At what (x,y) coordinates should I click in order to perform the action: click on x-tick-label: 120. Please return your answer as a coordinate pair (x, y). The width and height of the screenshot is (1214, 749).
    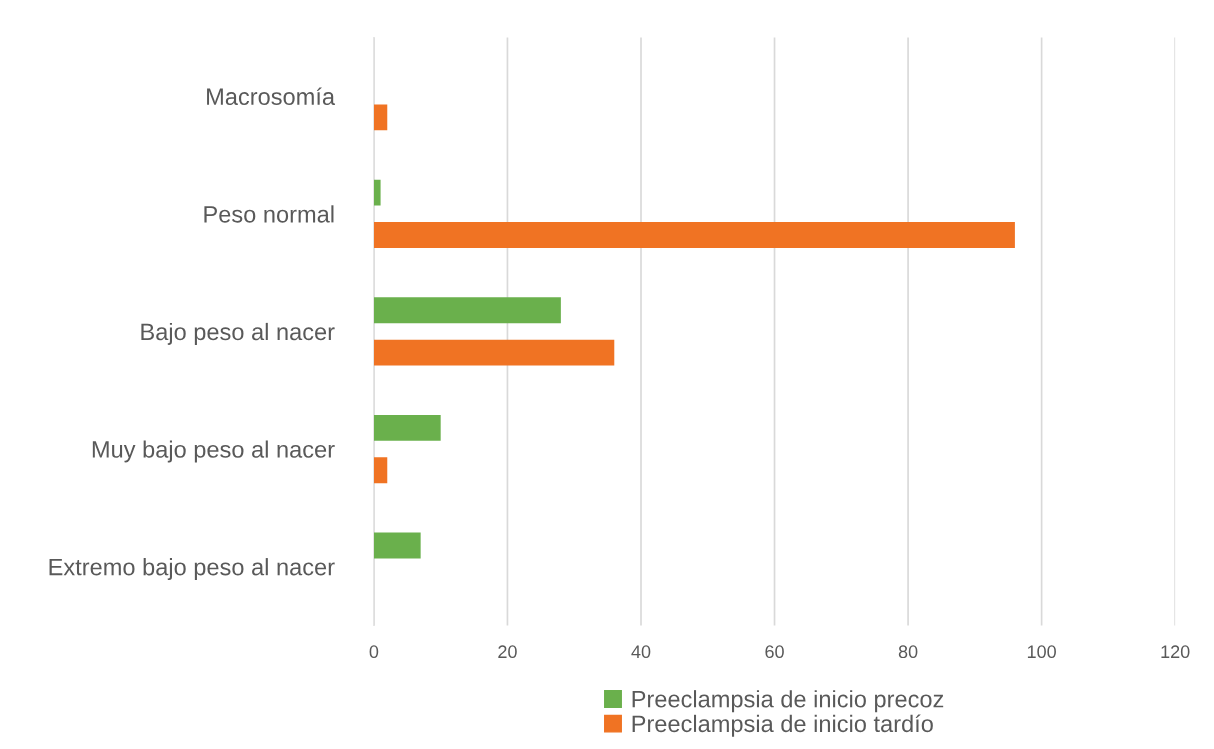
    Looking at the image, I should click on (1175, 652).